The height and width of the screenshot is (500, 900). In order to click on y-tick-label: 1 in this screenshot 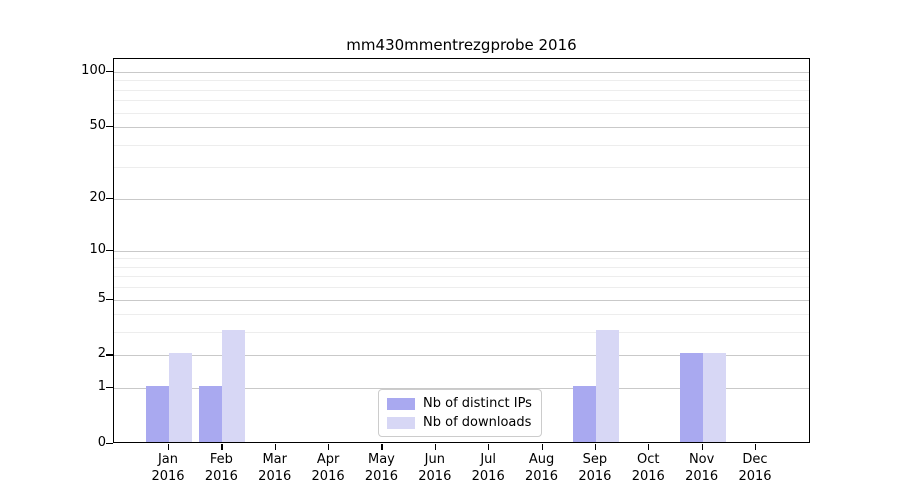, I will do `click(101, 387)`.